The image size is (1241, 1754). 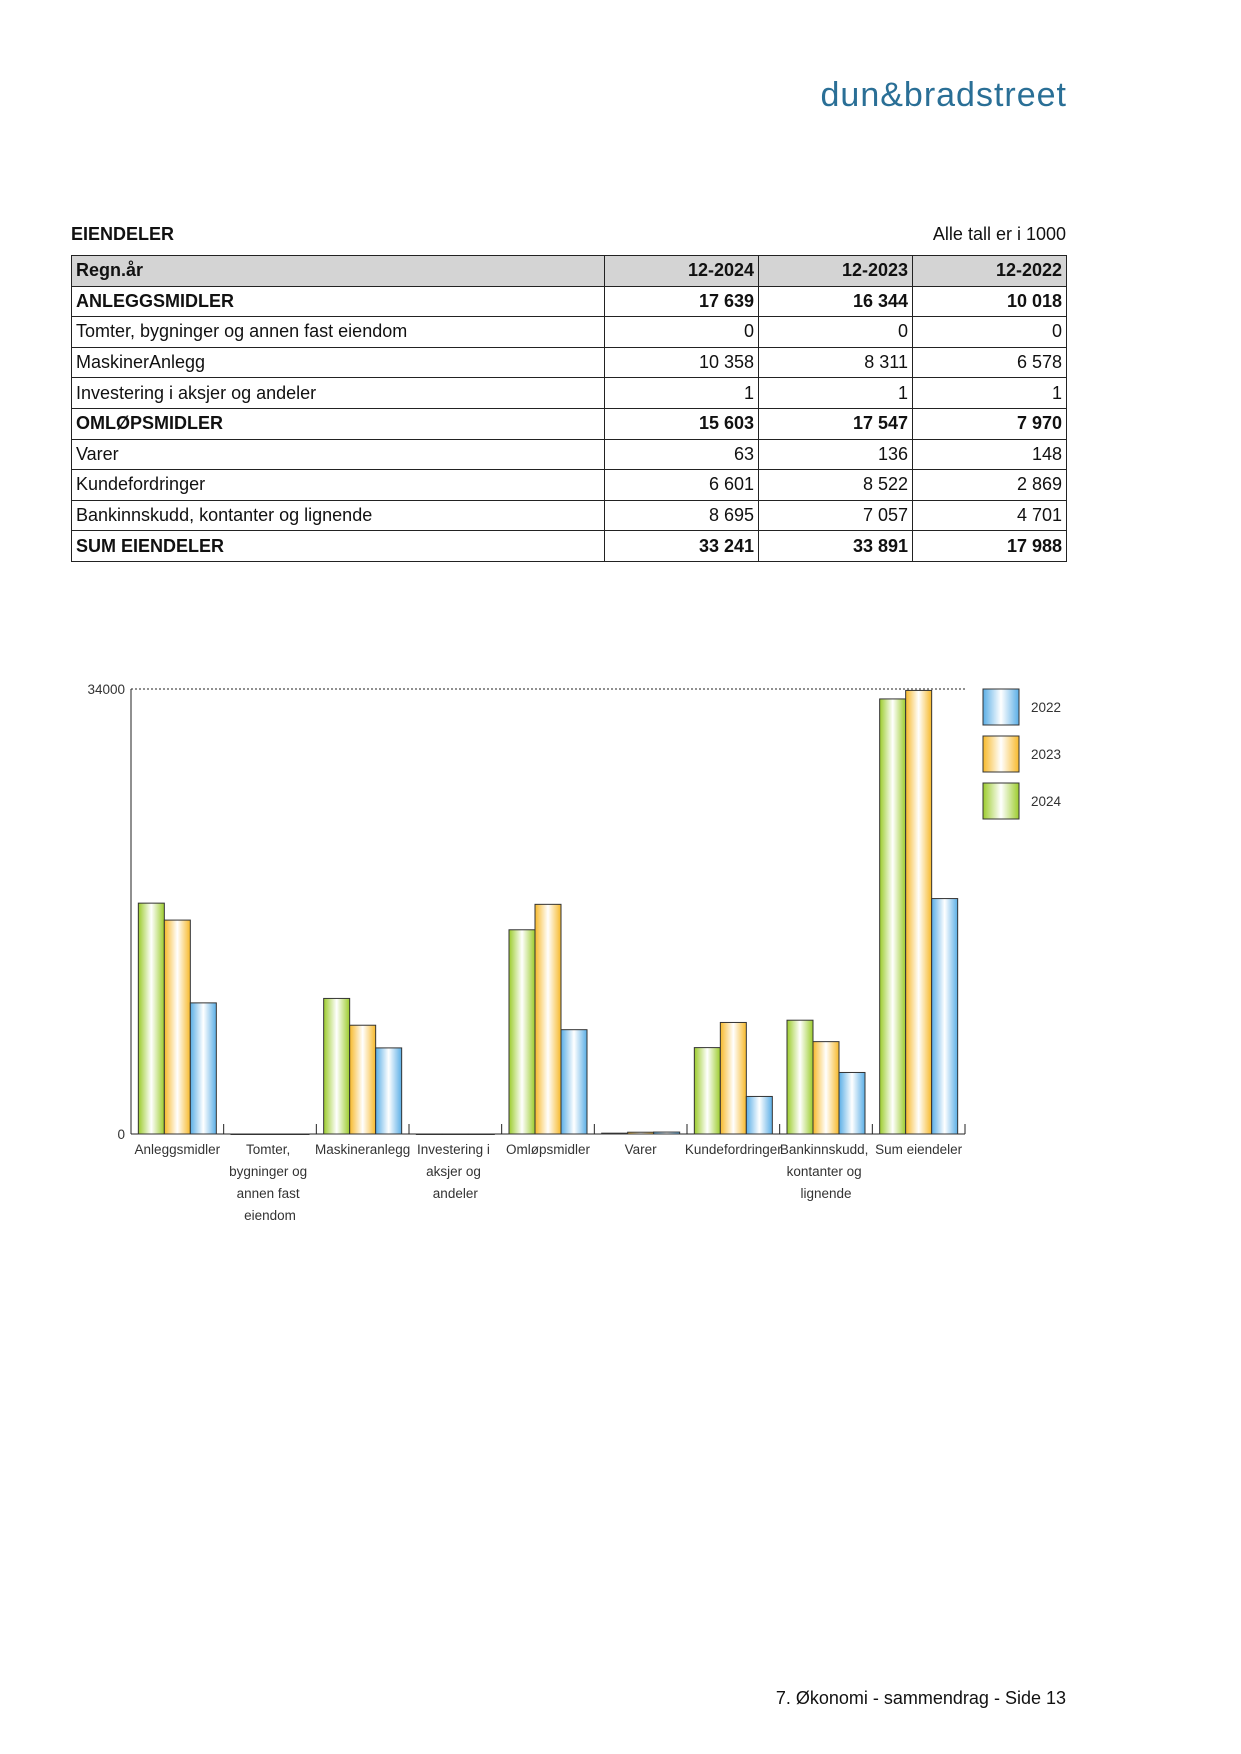 I want to click on table-cell: 148, so click(x=989, y=454).